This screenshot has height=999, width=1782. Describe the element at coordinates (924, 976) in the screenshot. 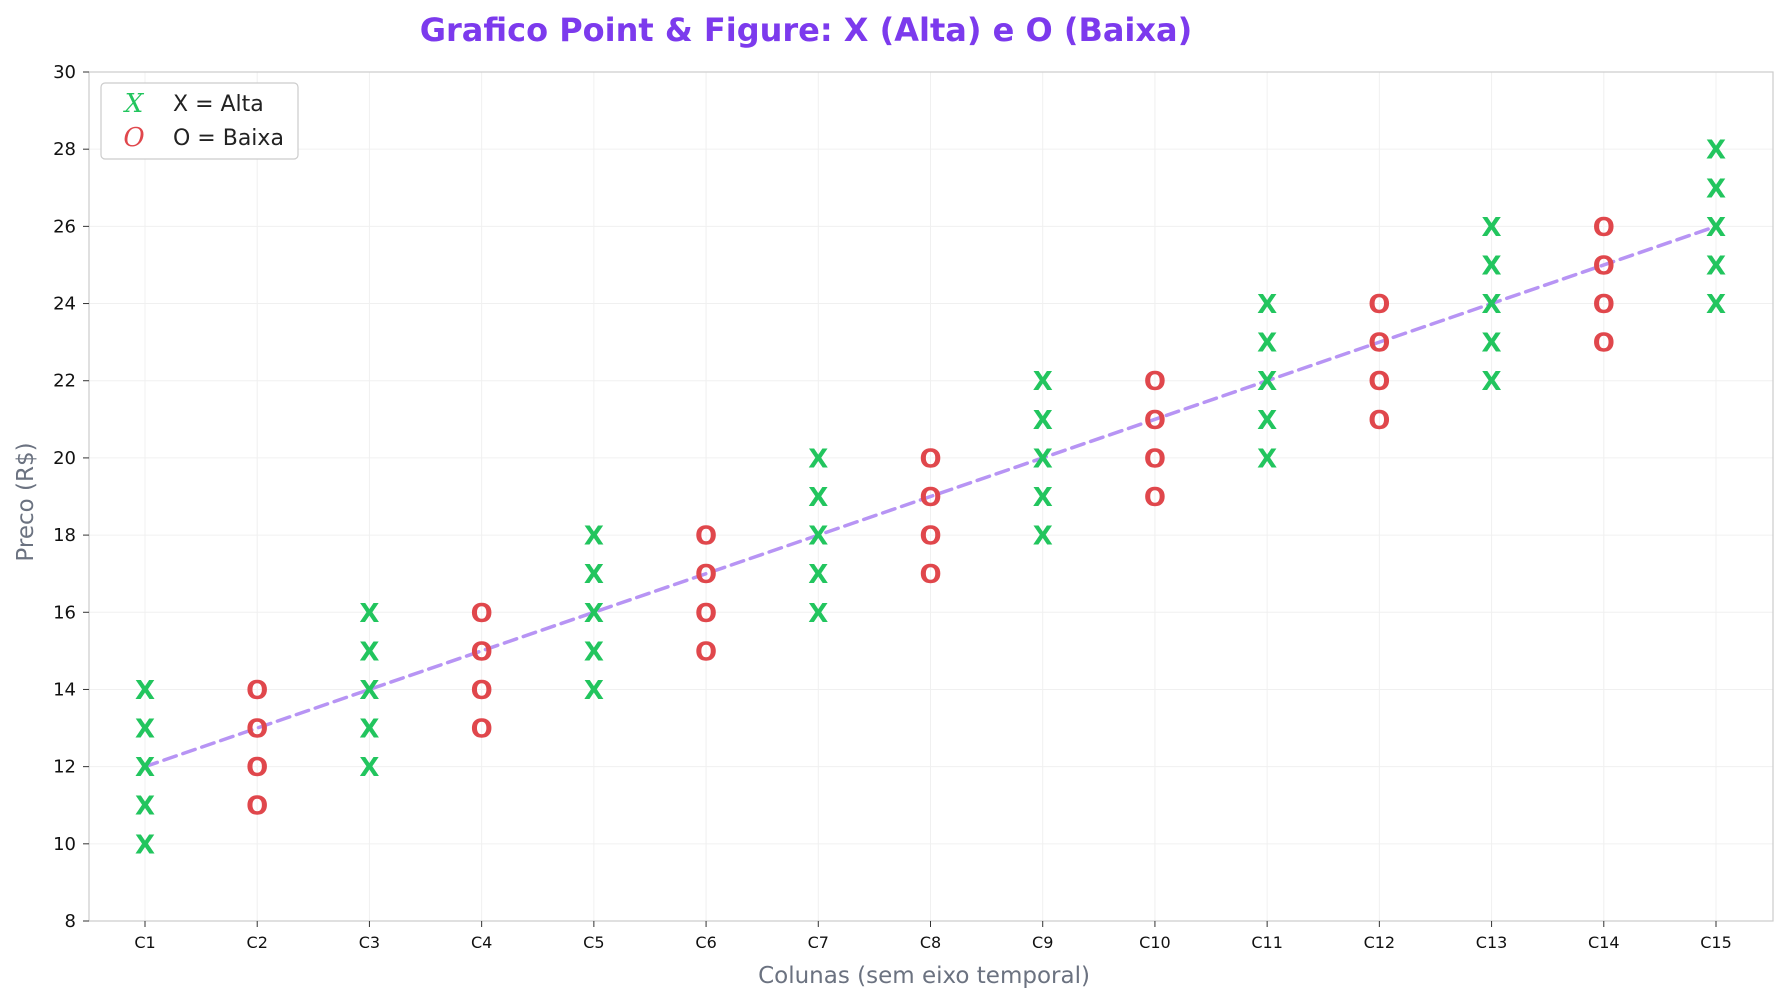

I see `x-axis-label: Colunas (sem eixo temporal)` at that location.